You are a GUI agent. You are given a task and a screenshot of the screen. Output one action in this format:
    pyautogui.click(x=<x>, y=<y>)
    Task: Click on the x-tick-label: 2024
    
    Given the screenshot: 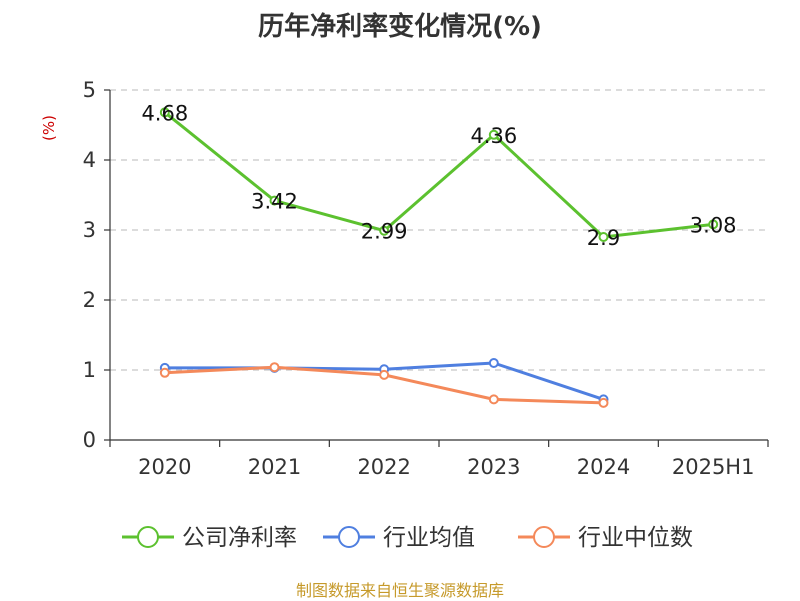 What is the action you would take?
    pyautogui.click(x=603, y=467)
    